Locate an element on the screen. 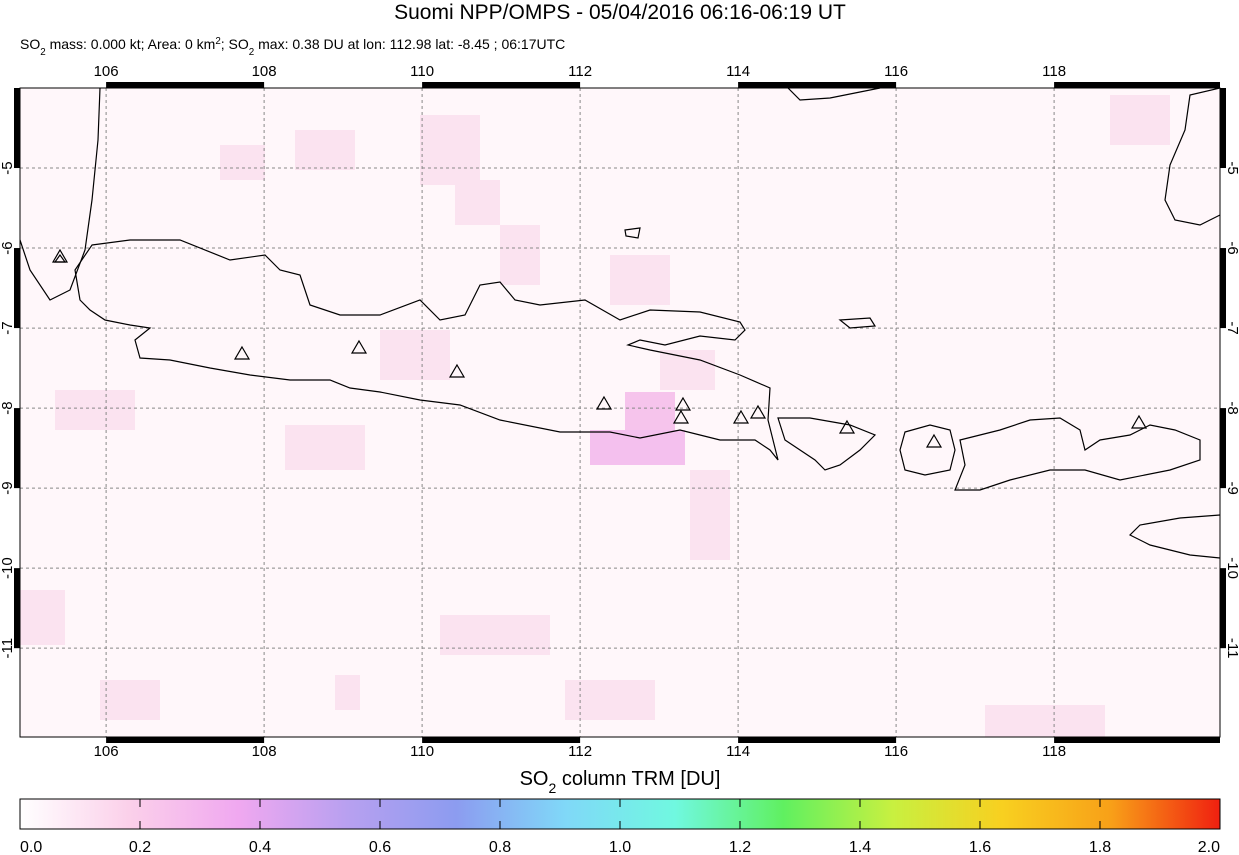 This screenshot has width=1239, height=855. colorbar-tick-label: 1.6 is located at coordinates (980, 847).